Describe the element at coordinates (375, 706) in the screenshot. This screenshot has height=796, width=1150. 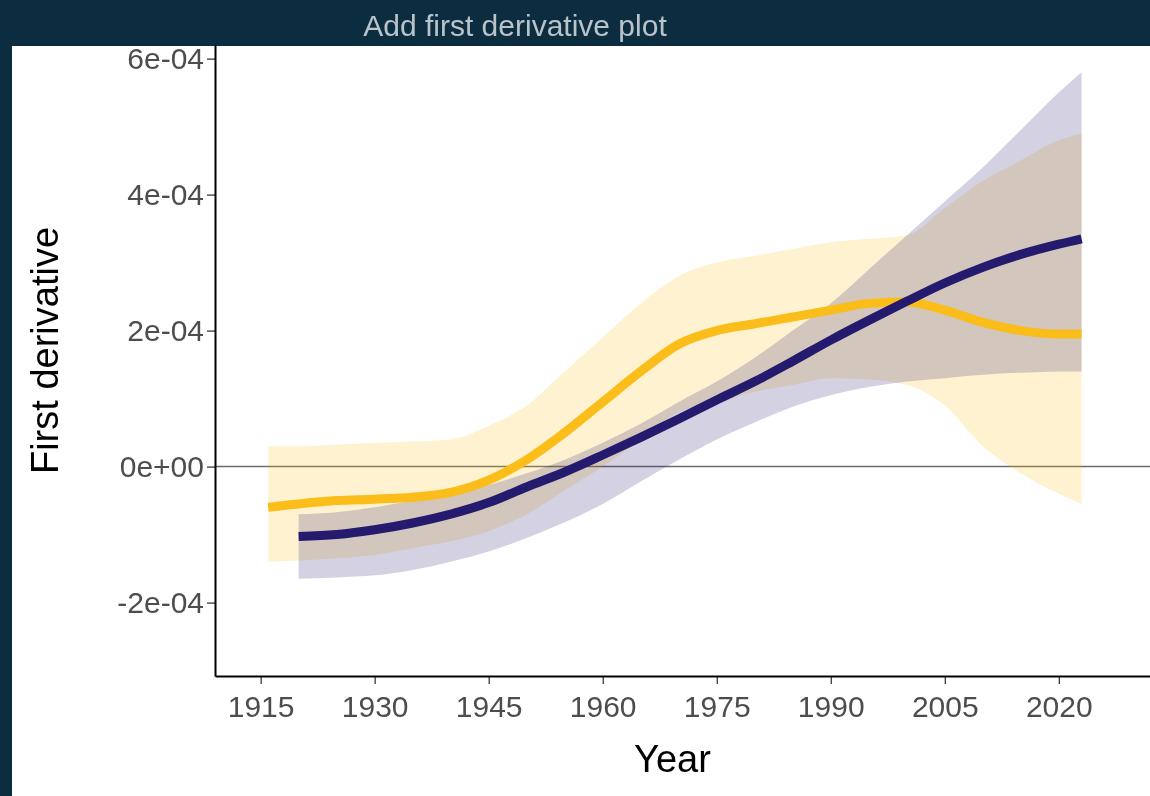
I see `x-tick-label: 1930` at that location.